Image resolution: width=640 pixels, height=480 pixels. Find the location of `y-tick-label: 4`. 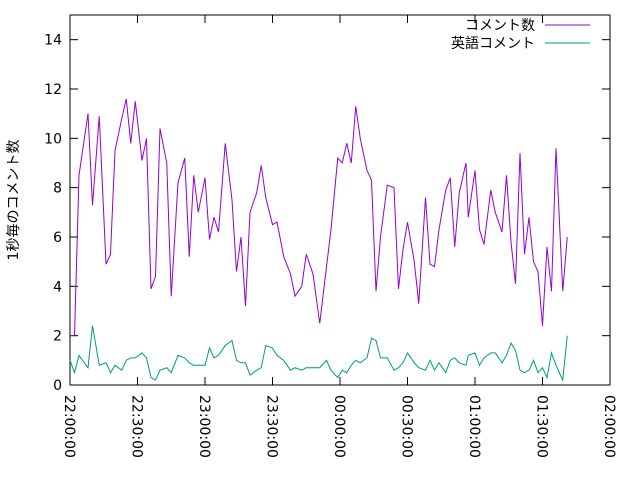

y-tick-label: 4 is located at coordinates (57, 287).